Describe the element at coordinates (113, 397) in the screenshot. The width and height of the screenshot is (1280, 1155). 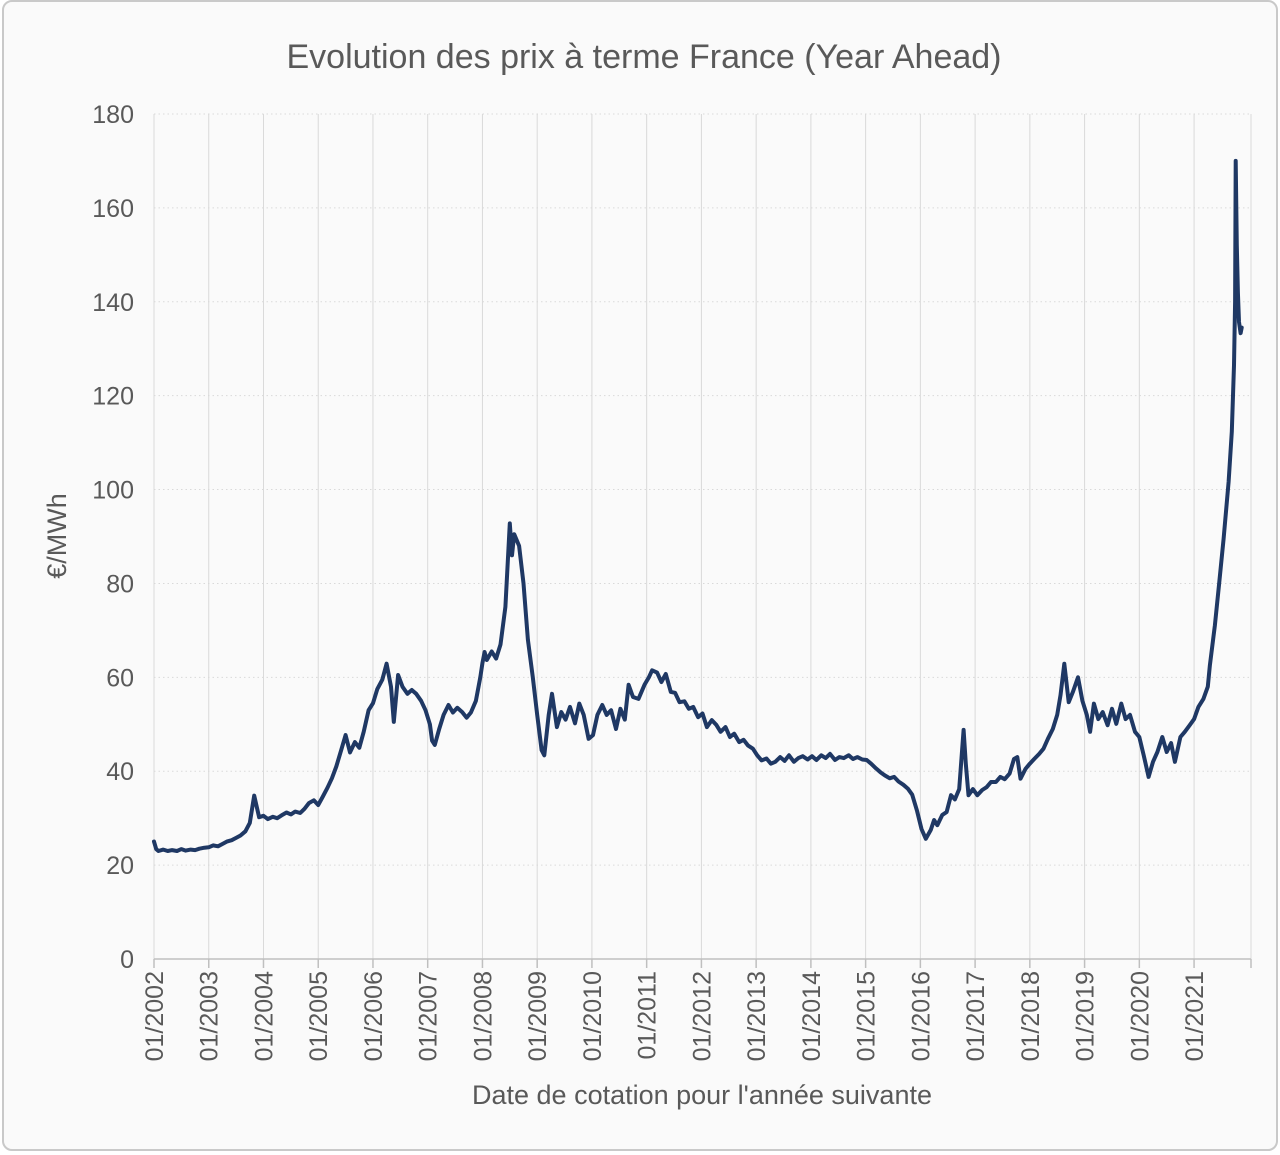
I see `y-tick-label: 120` at that location.